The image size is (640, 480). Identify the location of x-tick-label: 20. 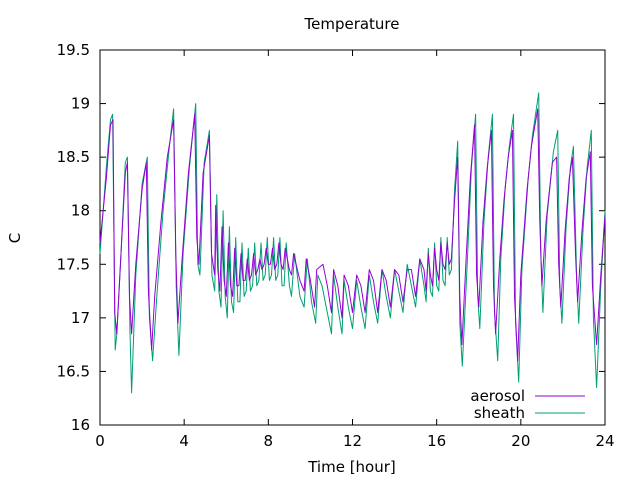
(520, 441).